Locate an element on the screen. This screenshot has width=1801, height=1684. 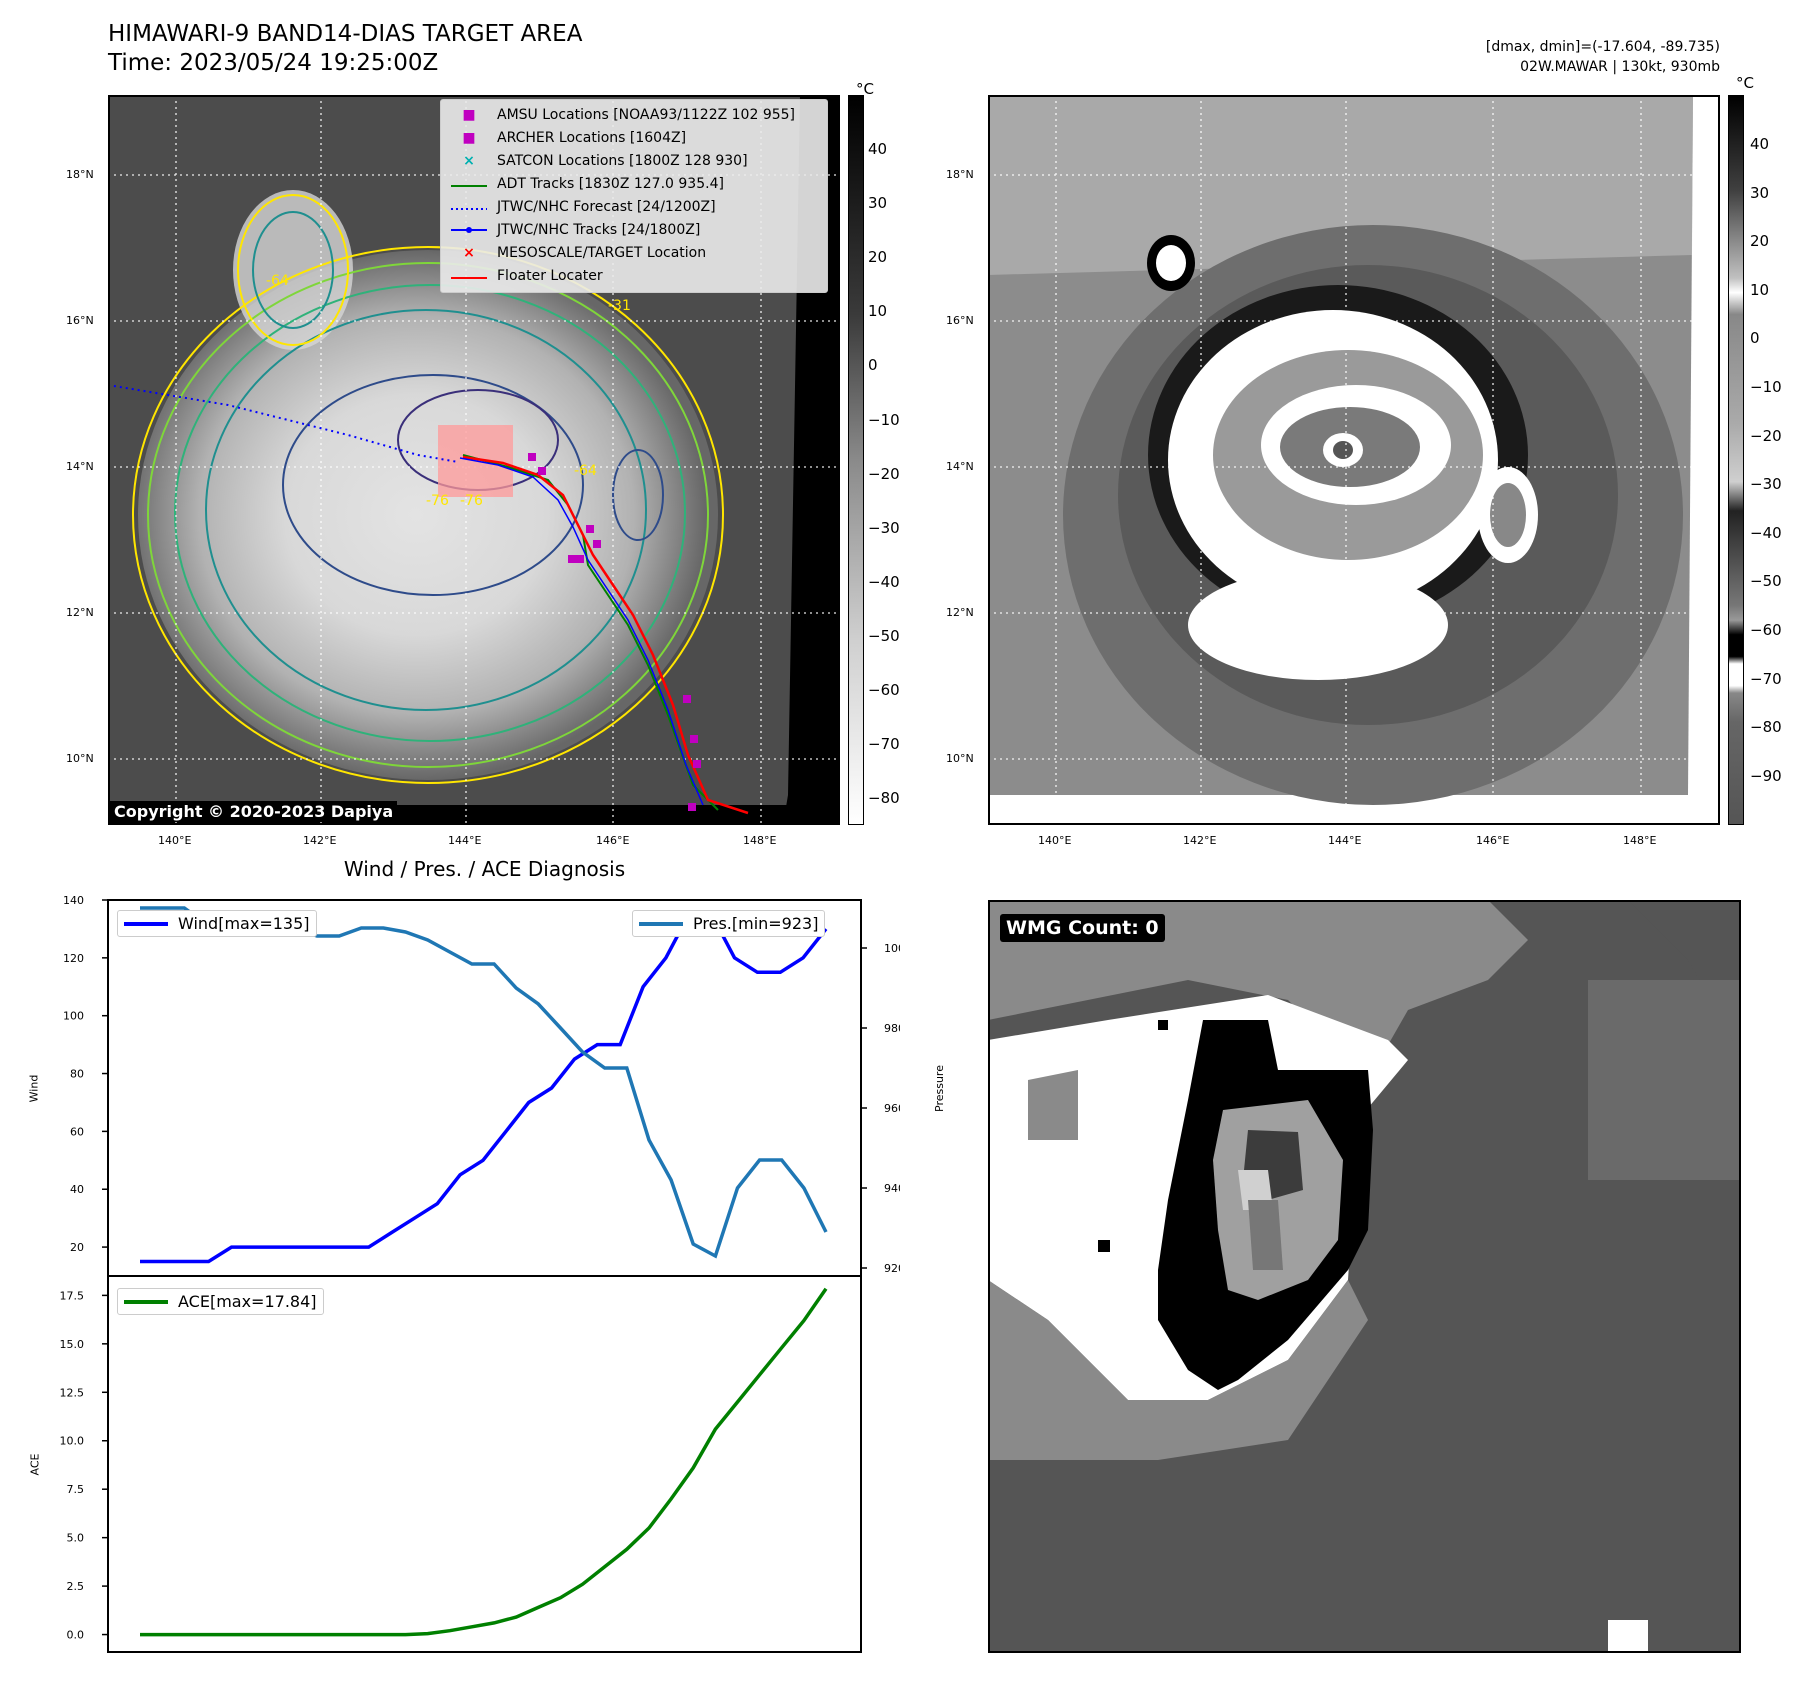
axis-tick-label: 2.5 is located at coordinates (76, 1586).